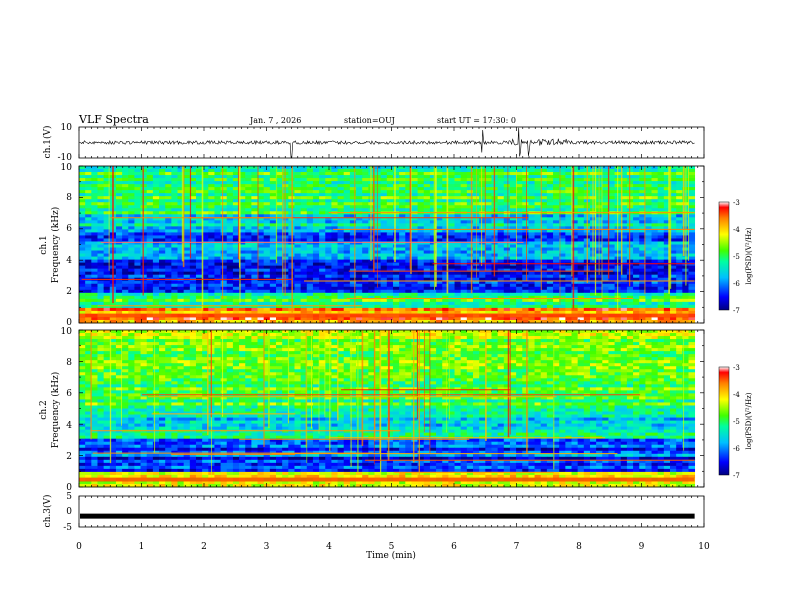 The image size is (792, 612). What do you see at coordinates (47, 142) in the screenshot?
I see `ch1-ylabel: ch.1(V)` at bounding box center [47, 142].